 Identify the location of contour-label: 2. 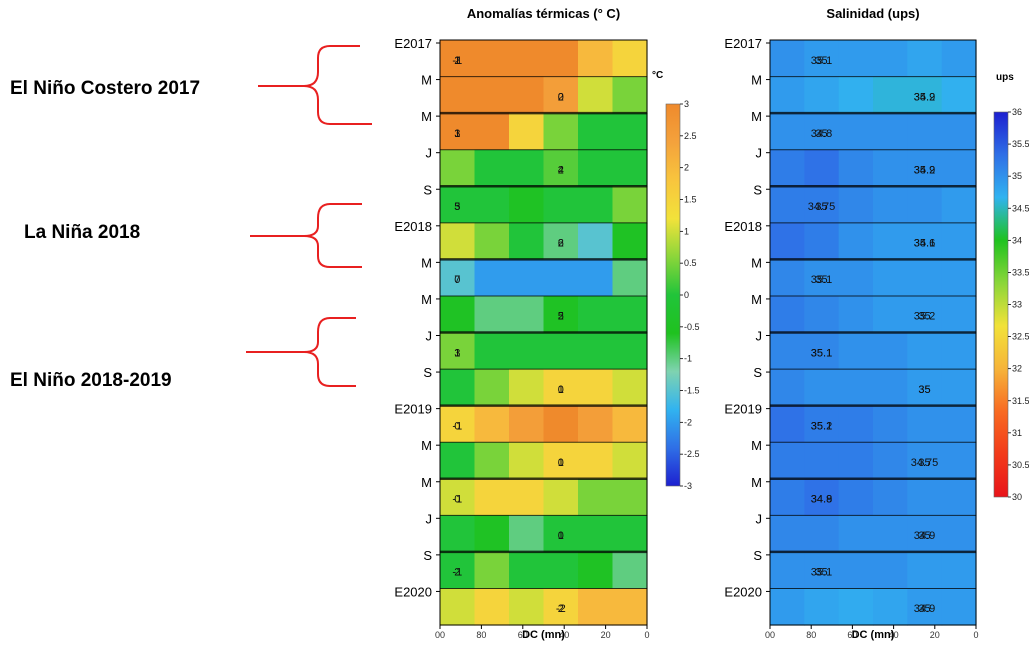
(561, 171).